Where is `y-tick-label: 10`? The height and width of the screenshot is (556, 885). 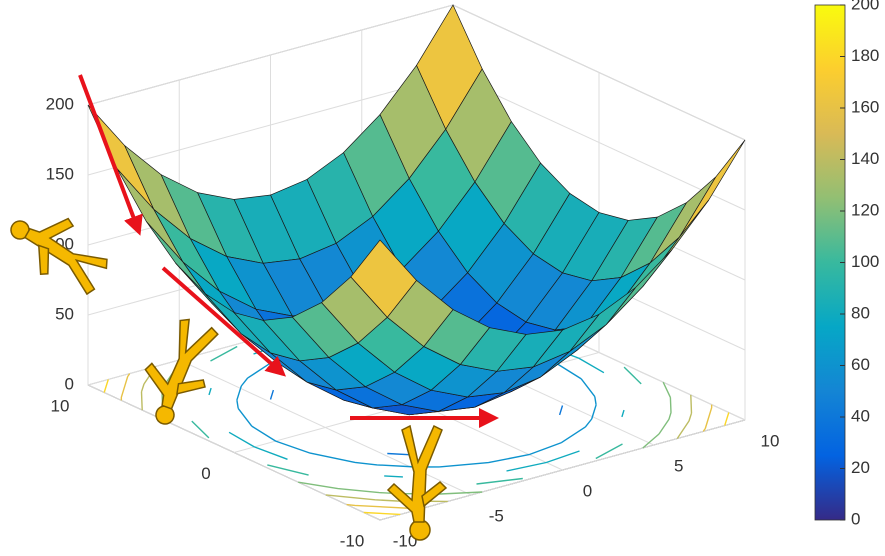
y-tick-label: 10 is located at coordinates (770, 440).